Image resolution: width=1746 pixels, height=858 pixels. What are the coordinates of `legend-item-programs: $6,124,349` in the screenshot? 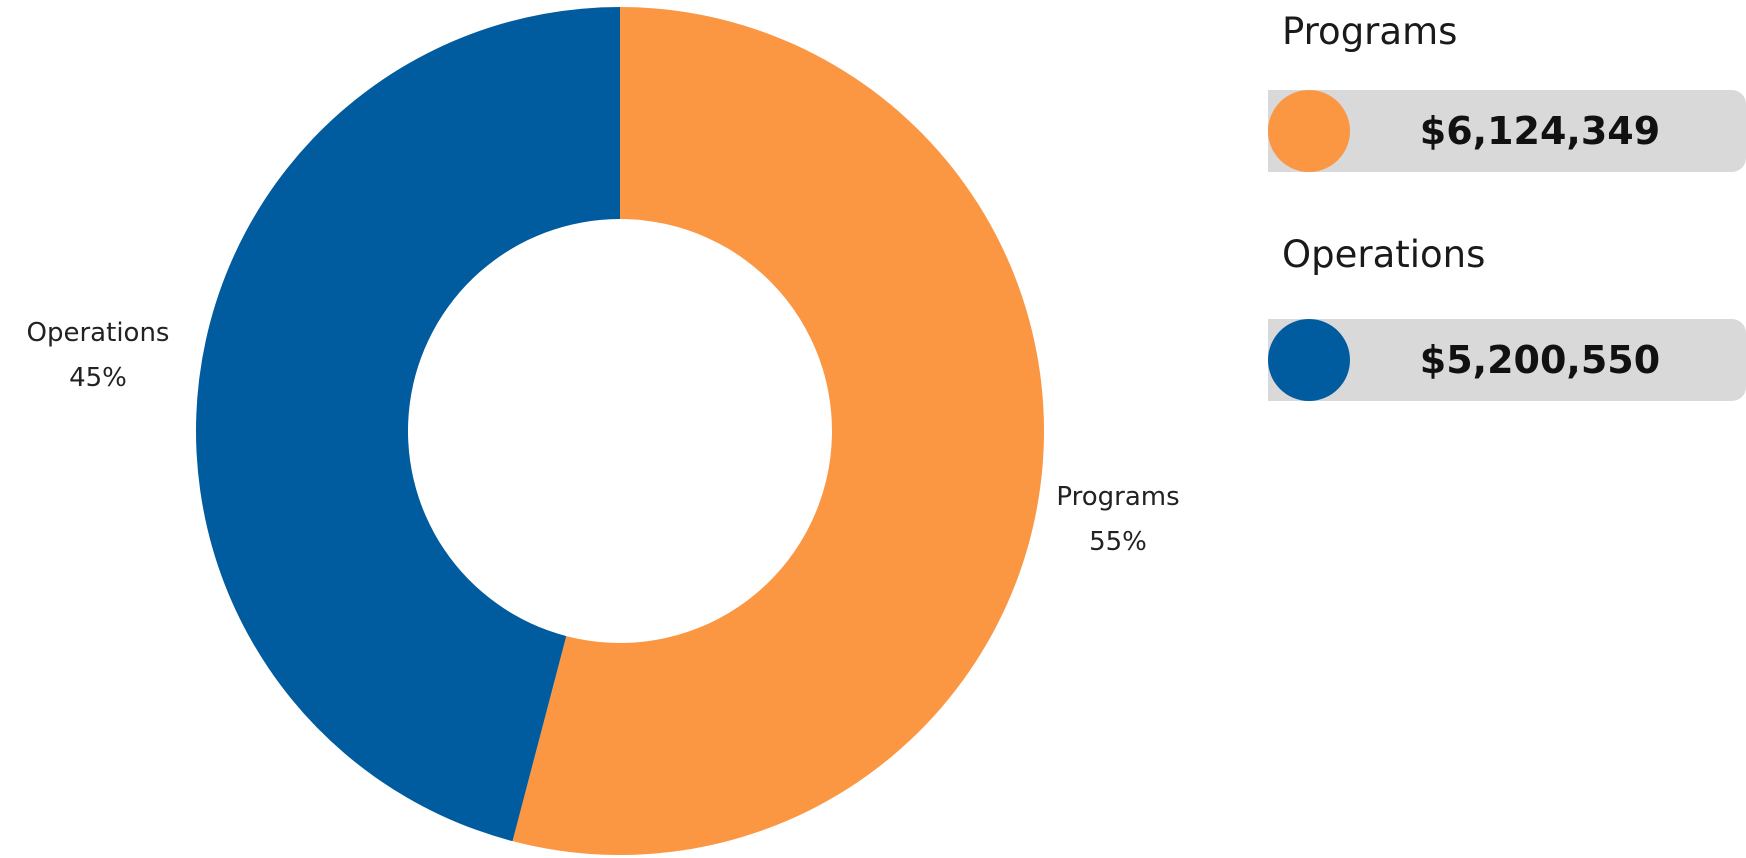 It's located at (1507, 131).